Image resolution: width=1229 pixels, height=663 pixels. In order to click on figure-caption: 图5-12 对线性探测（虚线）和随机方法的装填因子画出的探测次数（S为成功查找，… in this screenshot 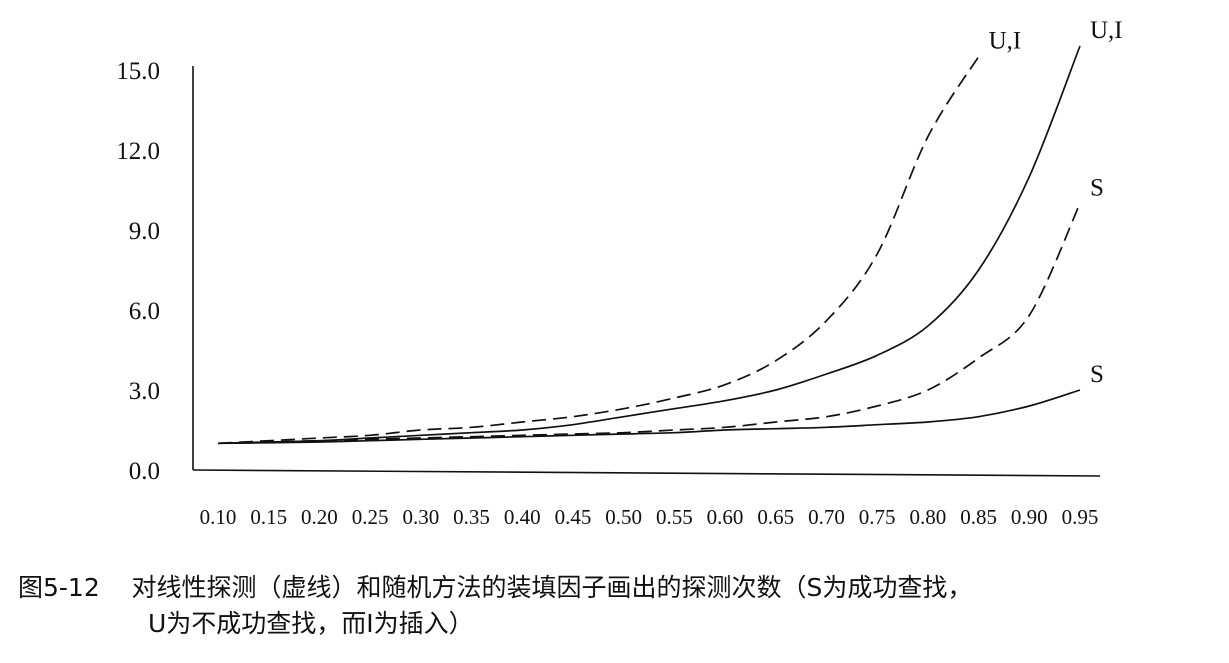, I will do `click(620, 606)`.